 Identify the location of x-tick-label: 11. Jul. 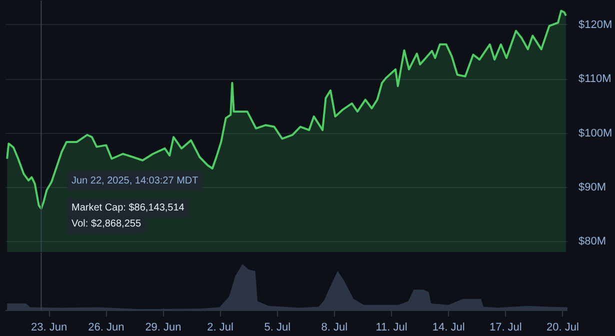
(392, 328).